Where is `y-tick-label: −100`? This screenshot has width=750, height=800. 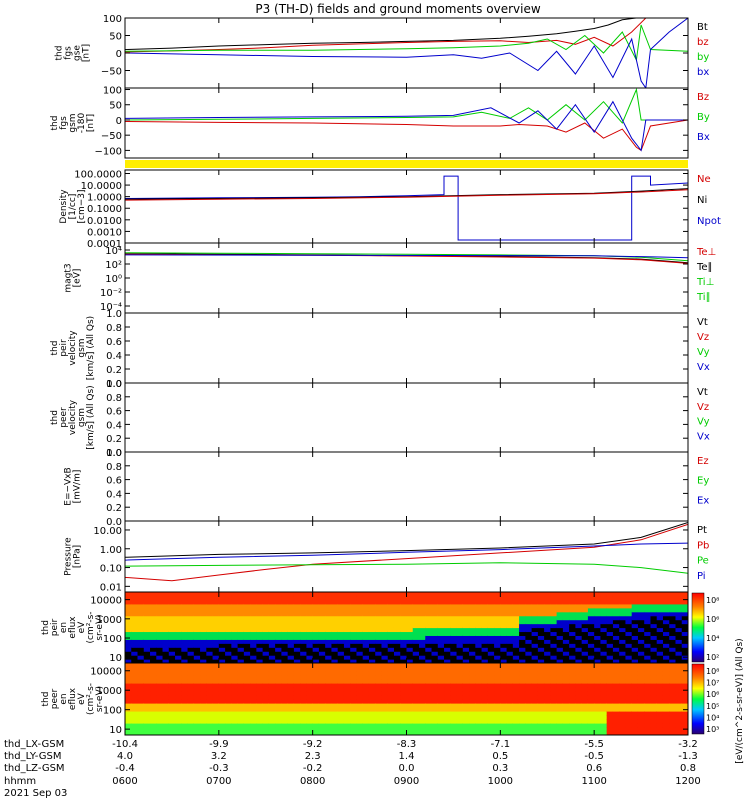
y-tick-label: −100 is located at coordinates (108, 151).